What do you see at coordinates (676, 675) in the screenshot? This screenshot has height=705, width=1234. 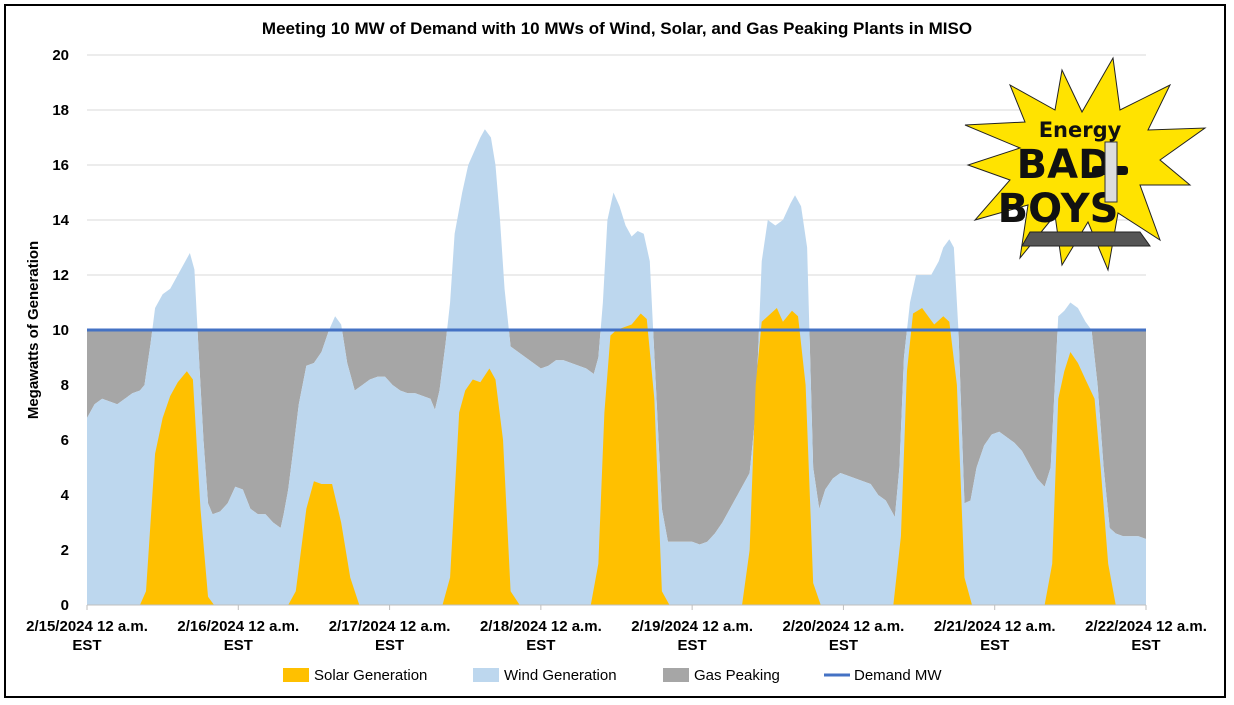 I see `legend-swatch-gas` at bounding box center [676, 675].